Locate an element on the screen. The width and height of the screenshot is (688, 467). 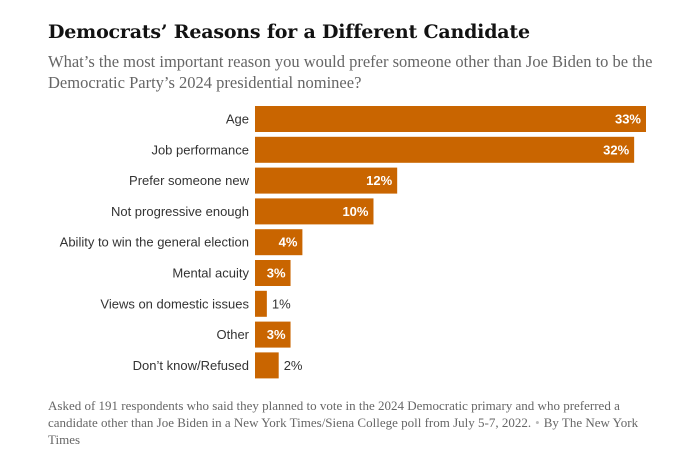
category-label-prefer-someone-new: Prefer someone new is located at coordinates (189, 180).